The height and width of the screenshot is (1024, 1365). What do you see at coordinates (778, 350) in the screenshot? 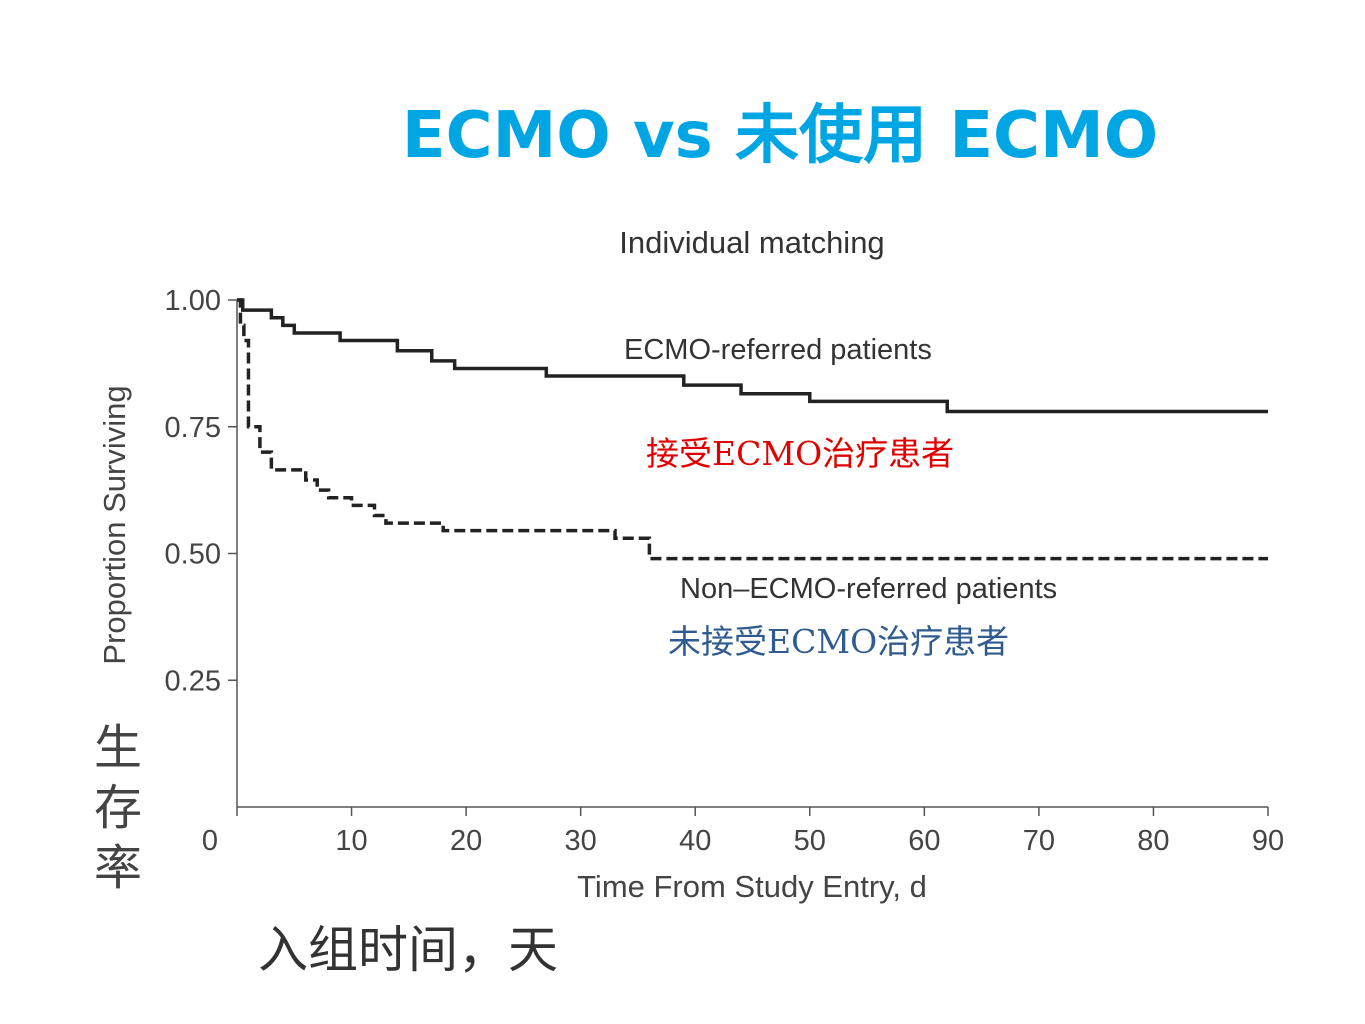
I see `series-label-ecmo: ECMO-referred patients` at bounding box center [778, 350].